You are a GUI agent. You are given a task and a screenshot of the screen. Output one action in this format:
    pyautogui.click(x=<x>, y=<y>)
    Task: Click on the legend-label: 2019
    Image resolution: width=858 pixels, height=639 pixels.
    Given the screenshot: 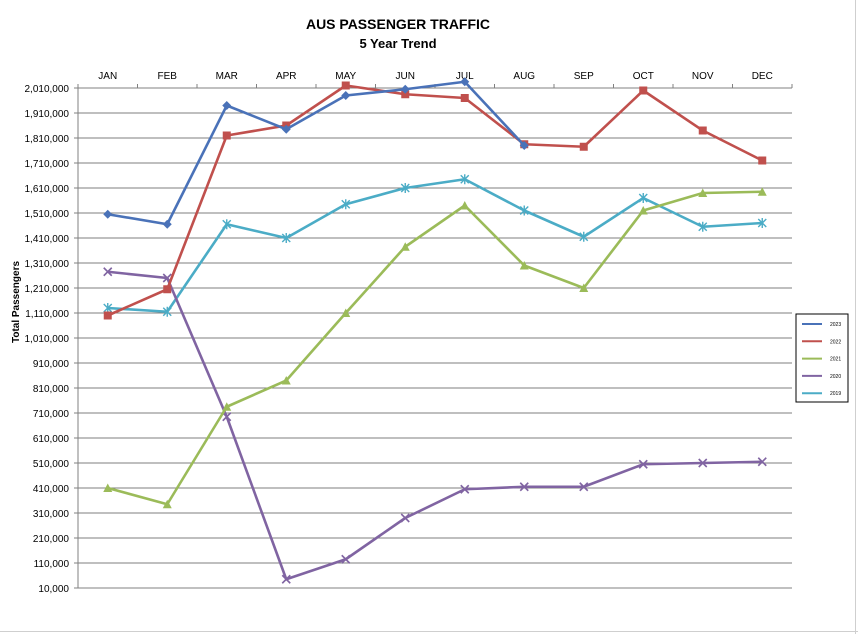 What is the action you would take?
    pyautogui.click(x=835, y=394)
    